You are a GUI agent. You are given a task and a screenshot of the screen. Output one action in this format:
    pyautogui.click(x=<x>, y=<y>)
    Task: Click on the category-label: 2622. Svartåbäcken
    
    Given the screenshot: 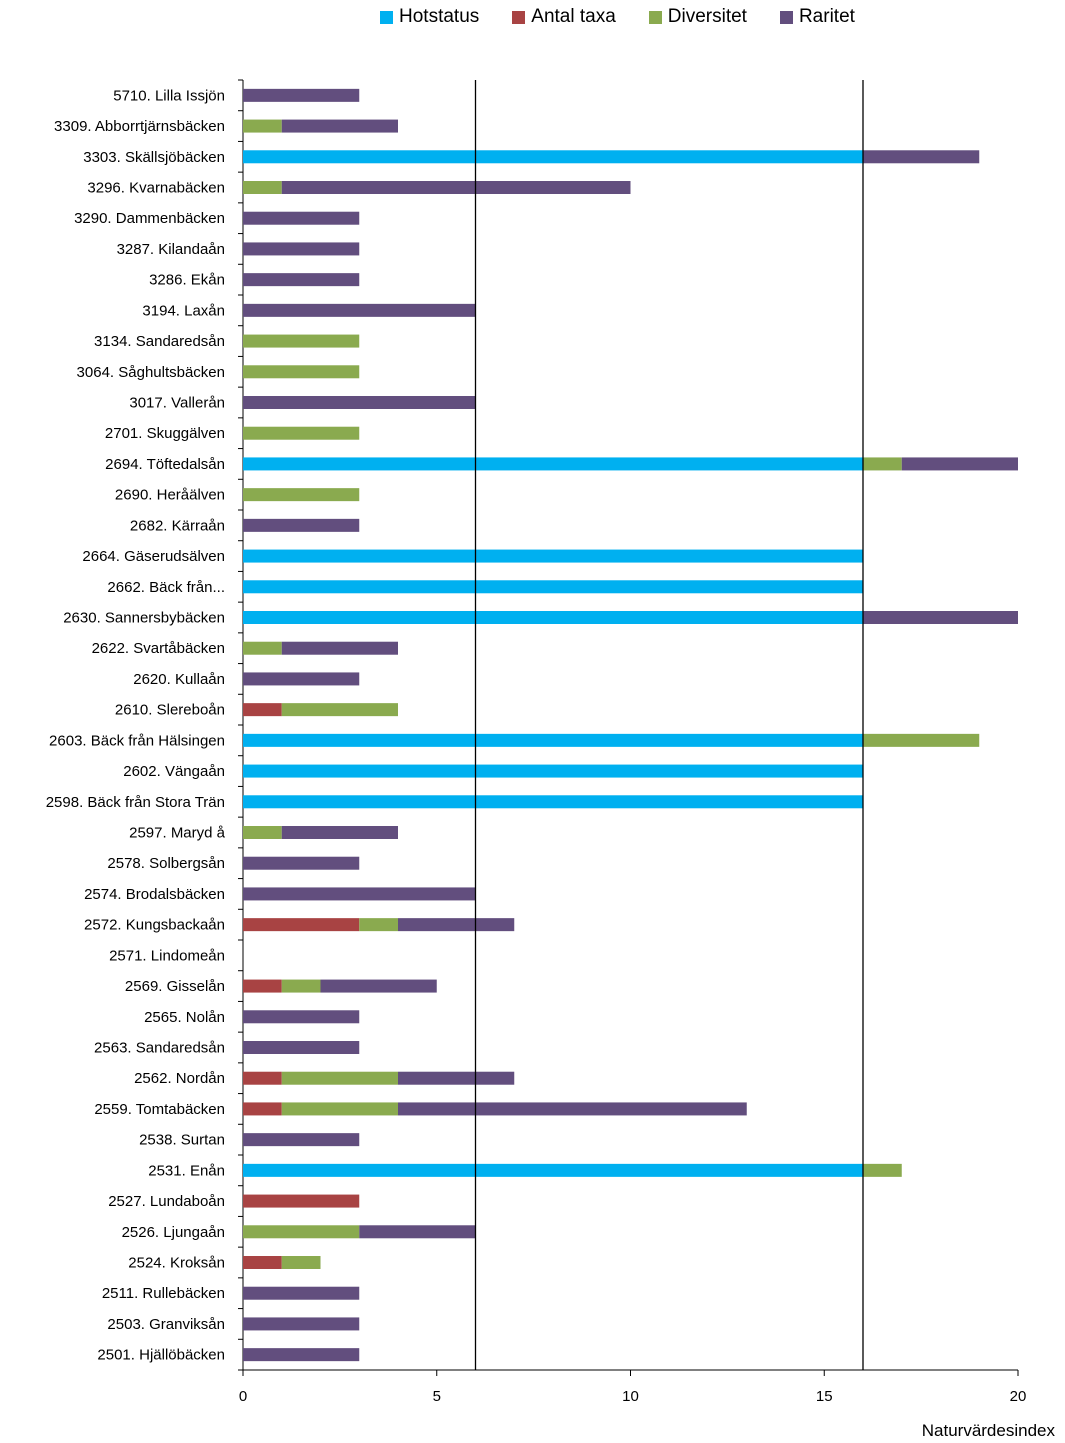 What is the action you would take?
    pyautogui.click(x=158, y=648)
    